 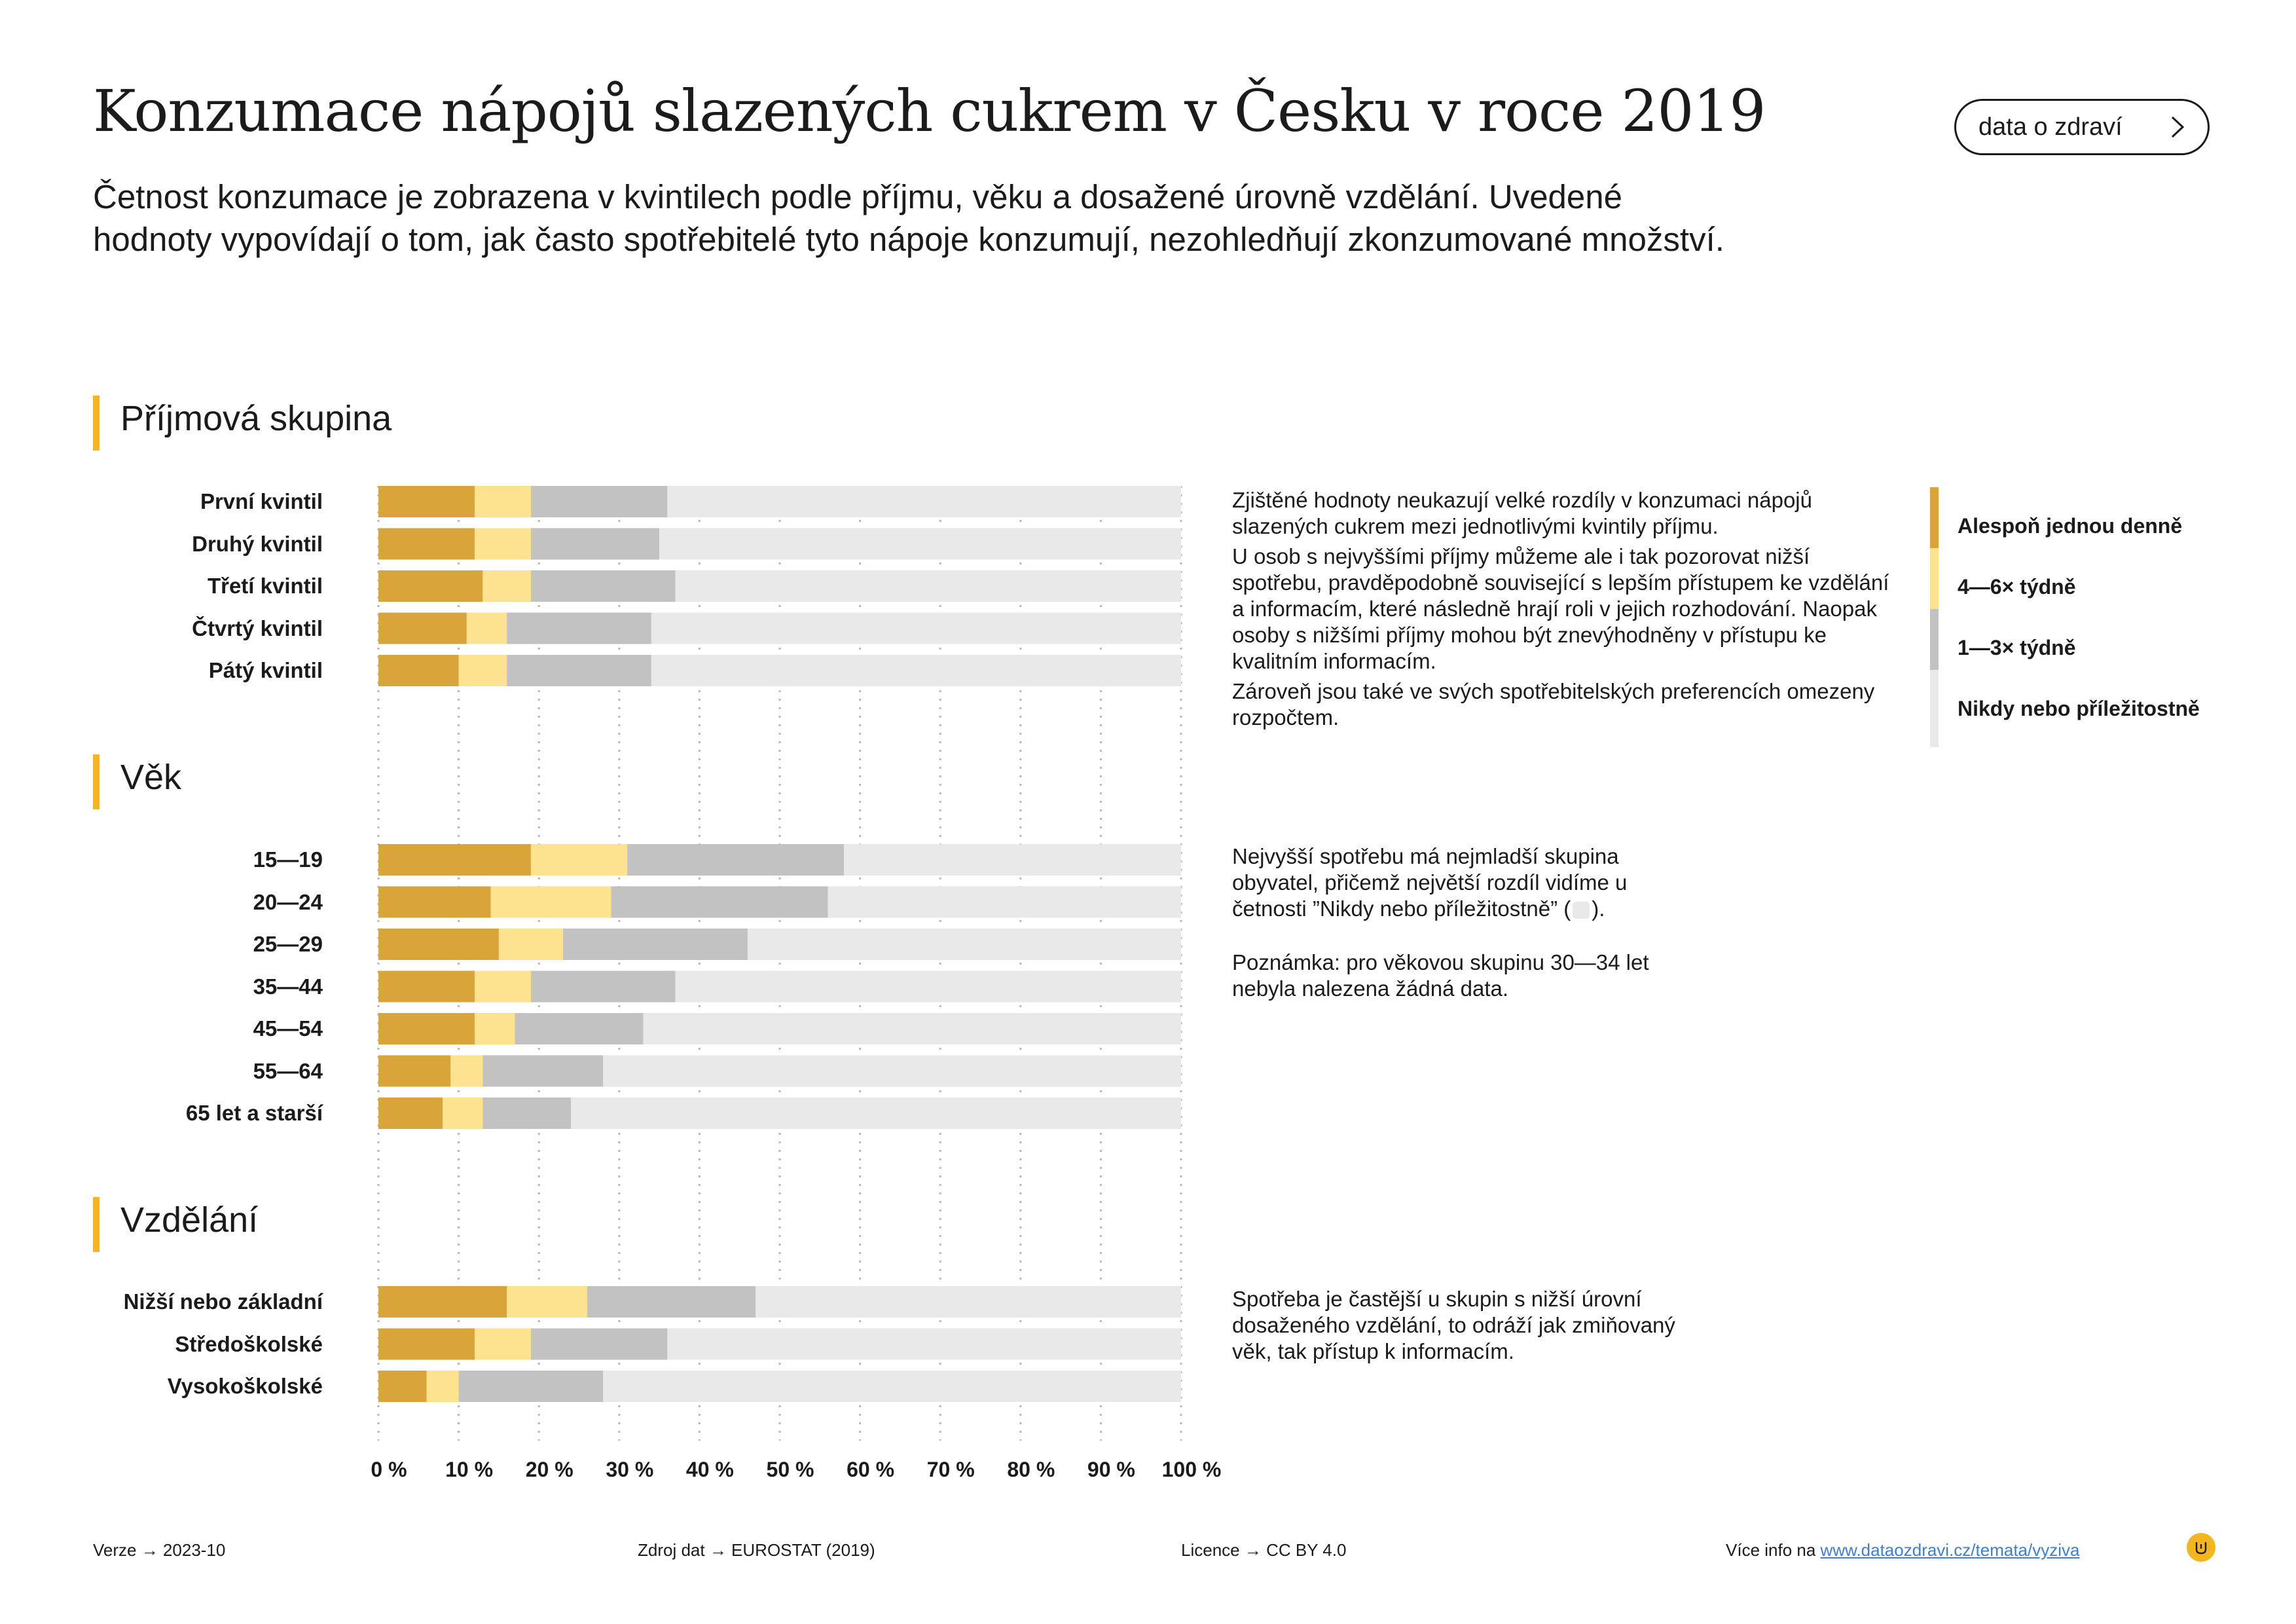 I want to click on category-label: 35—44, so click(x=288, y=986).